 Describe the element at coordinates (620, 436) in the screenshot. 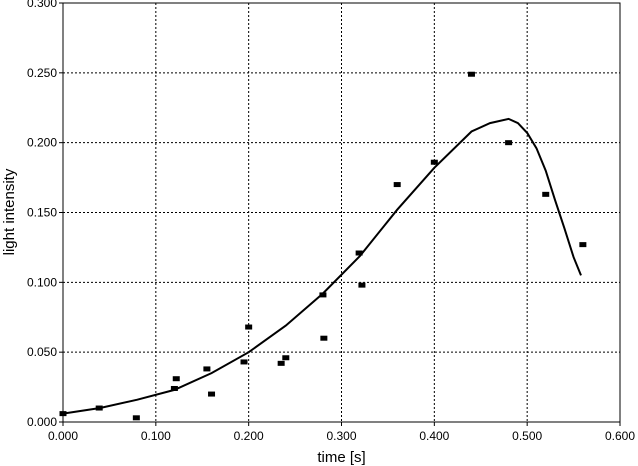

I see `x-tick-label: 0.600` at that location.